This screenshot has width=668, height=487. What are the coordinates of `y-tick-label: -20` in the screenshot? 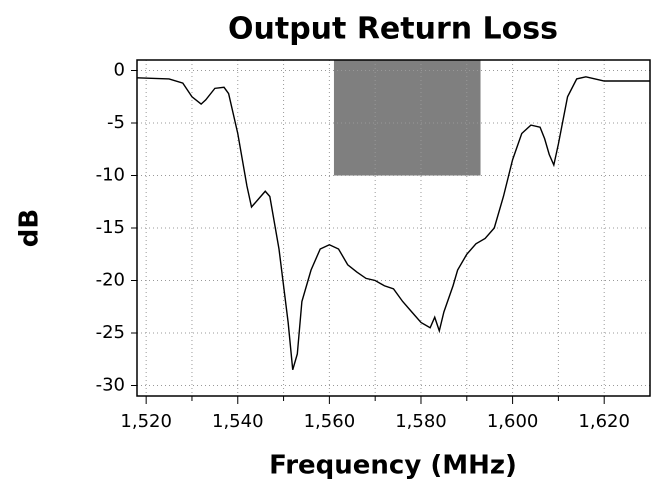 It's located at (110, 280).